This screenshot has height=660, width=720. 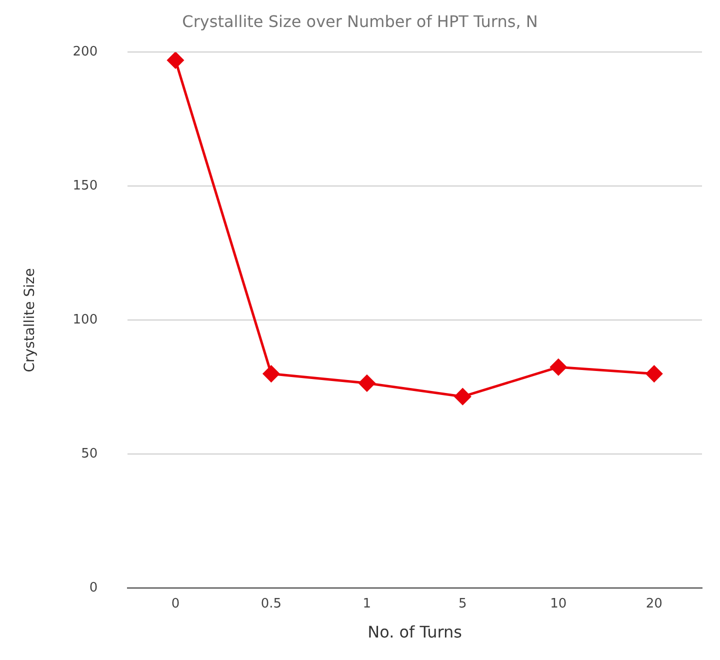 I want to click on x-tick-label: 0.5, so click(x=271, y=604).